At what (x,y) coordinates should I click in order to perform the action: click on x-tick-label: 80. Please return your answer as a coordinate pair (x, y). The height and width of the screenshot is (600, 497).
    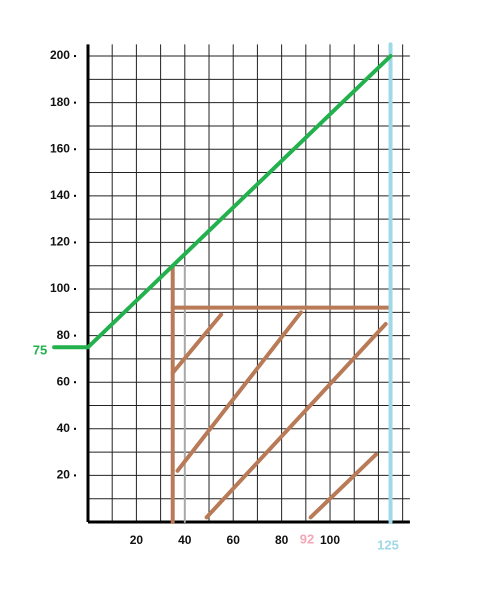
    Looking at the image, I should click on (282, 540).